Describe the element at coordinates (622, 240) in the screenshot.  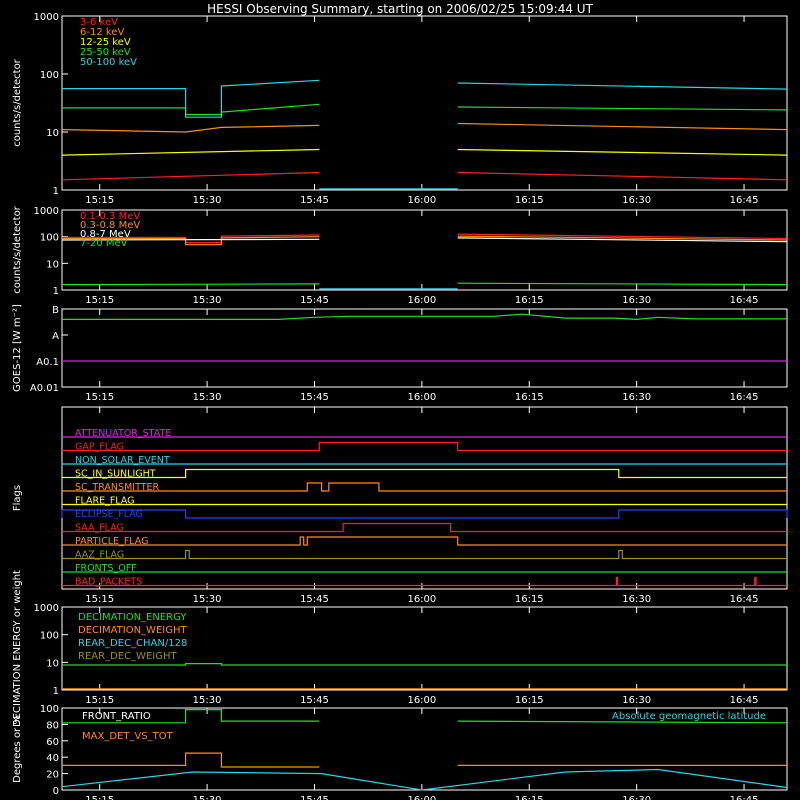
I see `0-8-7-mev-line` at that location.